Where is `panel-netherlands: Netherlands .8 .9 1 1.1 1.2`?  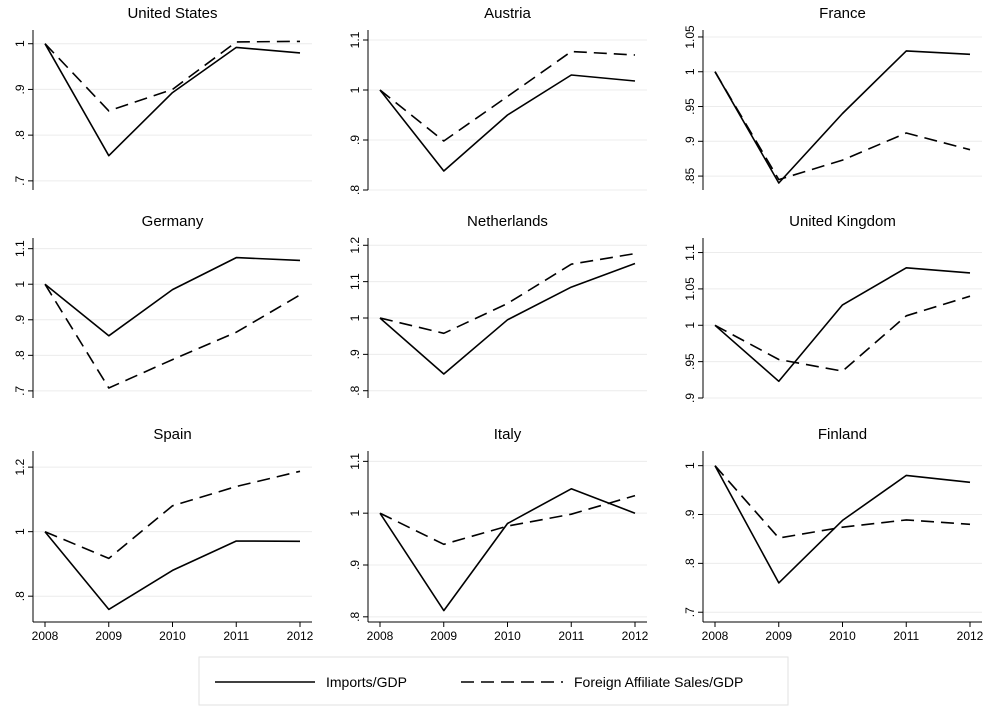
panel-netherlands: Netherlands .8 .9 1 1.1 1.2 is located at coordinates (497, 305).